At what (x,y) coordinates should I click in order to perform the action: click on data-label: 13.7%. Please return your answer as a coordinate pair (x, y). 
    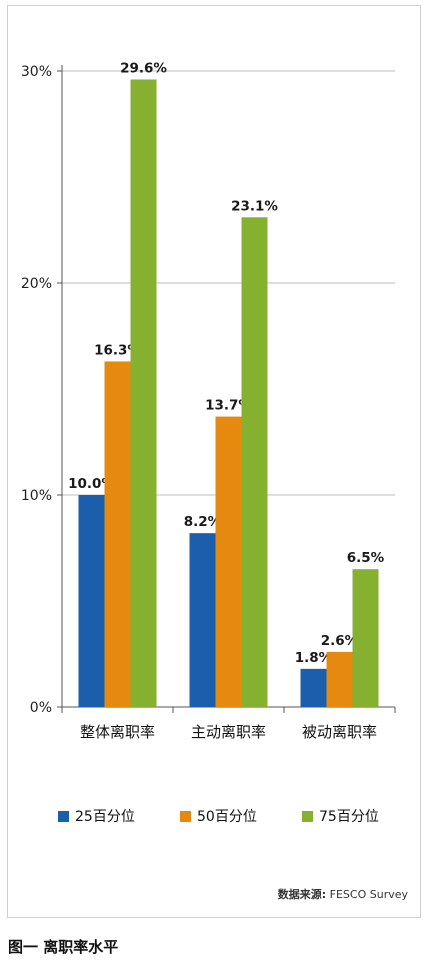
    Looking at the image, I should click on (228, 406).